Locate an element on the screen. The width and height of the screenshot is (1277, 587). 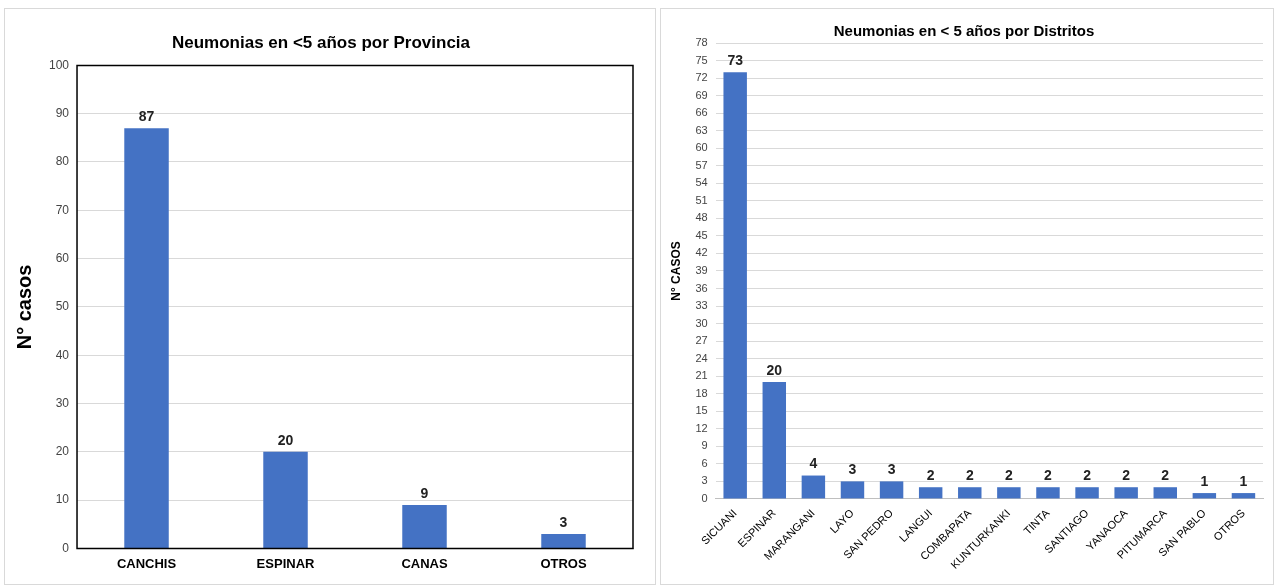
y-tick-label: 36 is located at coordinates (701, 287).